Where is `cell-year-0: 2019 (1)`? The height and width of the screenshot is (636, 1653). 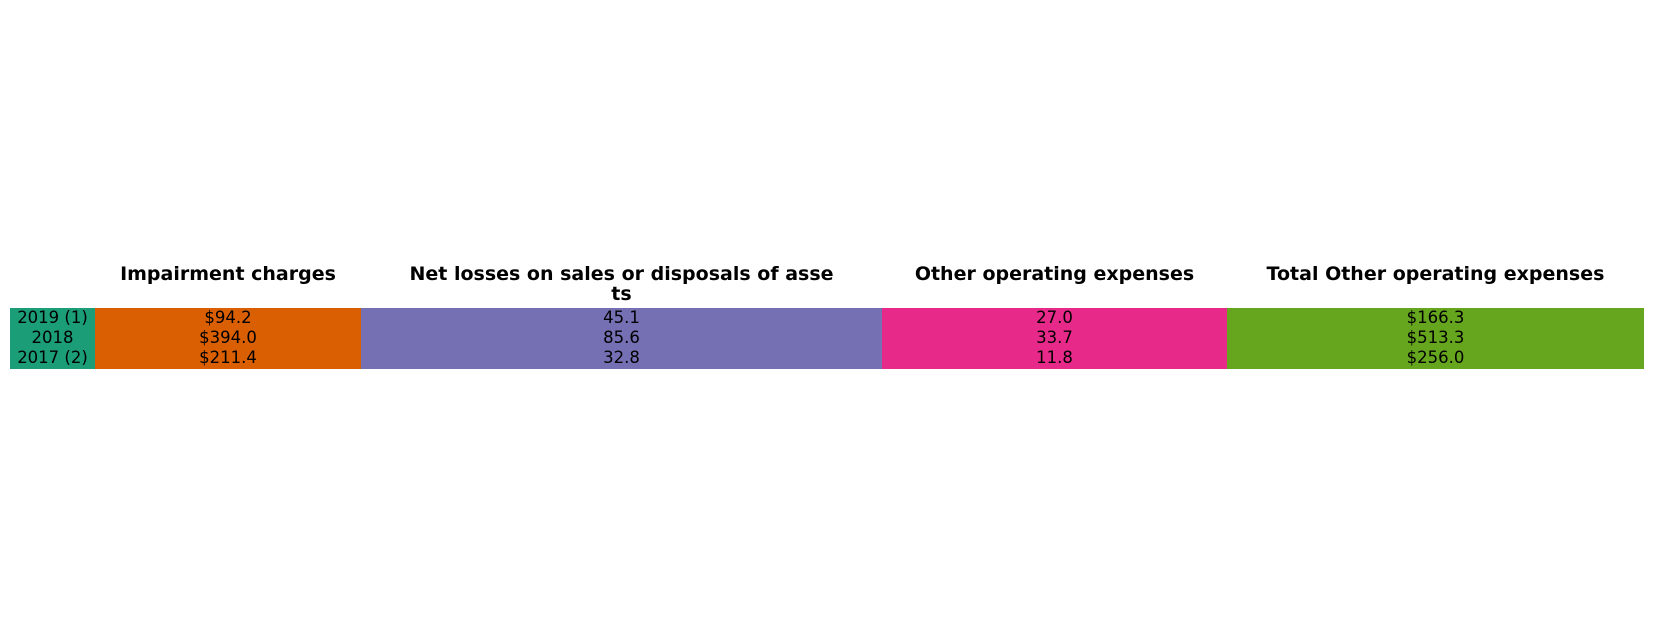
cell-year-0: 2019 (1) is located at coordinates (52, 317).